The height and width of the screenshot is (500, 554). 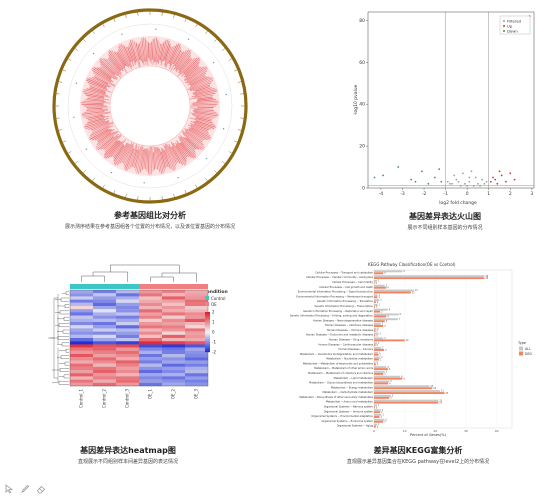 What do you see at coordinates (486, 276) in the screenshot?
I see `kegg-data-label-all: 36` at bounding box center [486, 276].